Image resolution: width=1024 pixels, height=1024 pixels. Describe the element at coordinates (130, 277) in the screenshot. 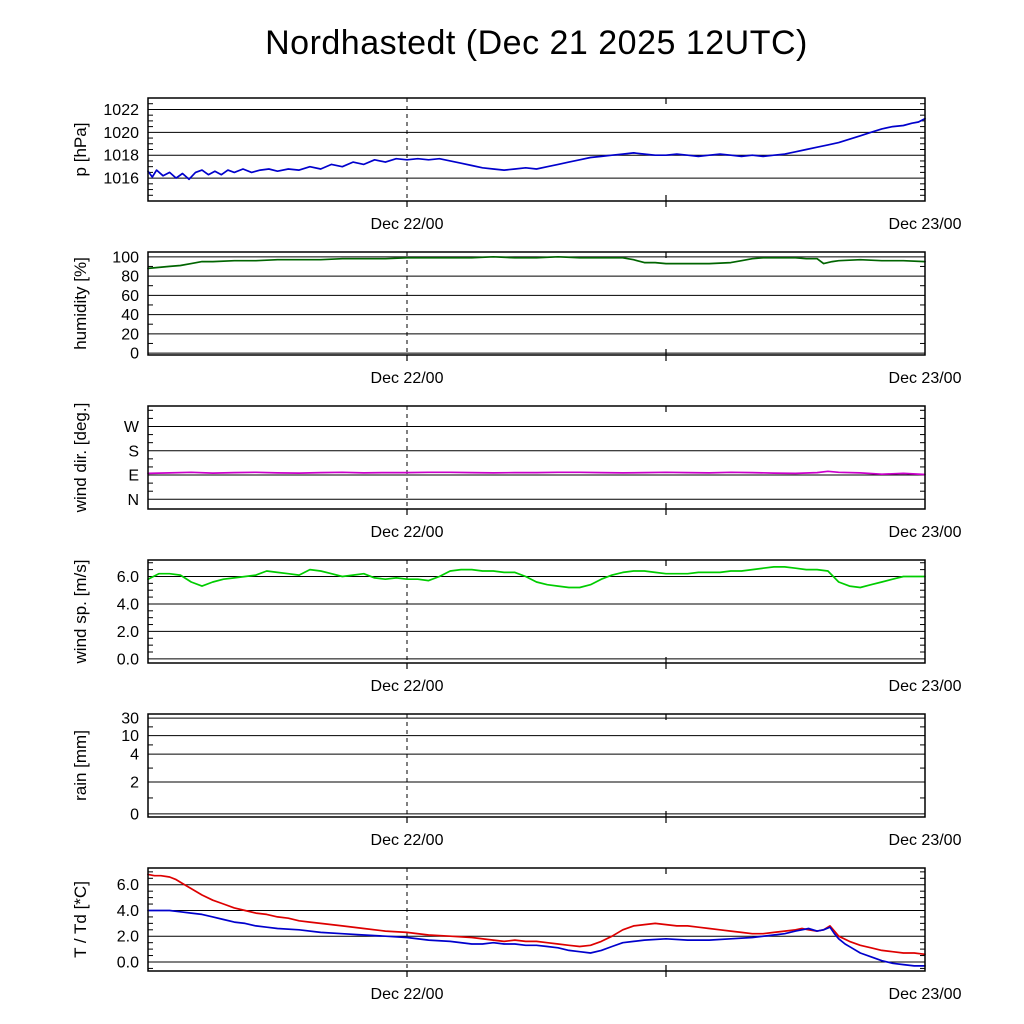

I see `y-tick-label: 80` at that location.